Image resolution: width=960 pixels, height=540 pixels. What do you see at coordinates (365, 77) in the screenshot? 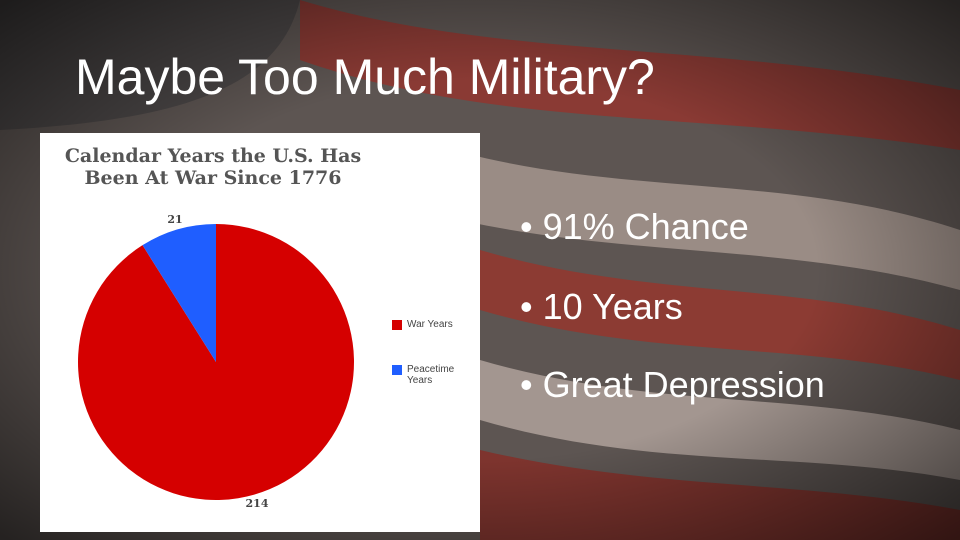
I see `slide-title: Maybe Too Much Military?` at bounding box center [365, 77].